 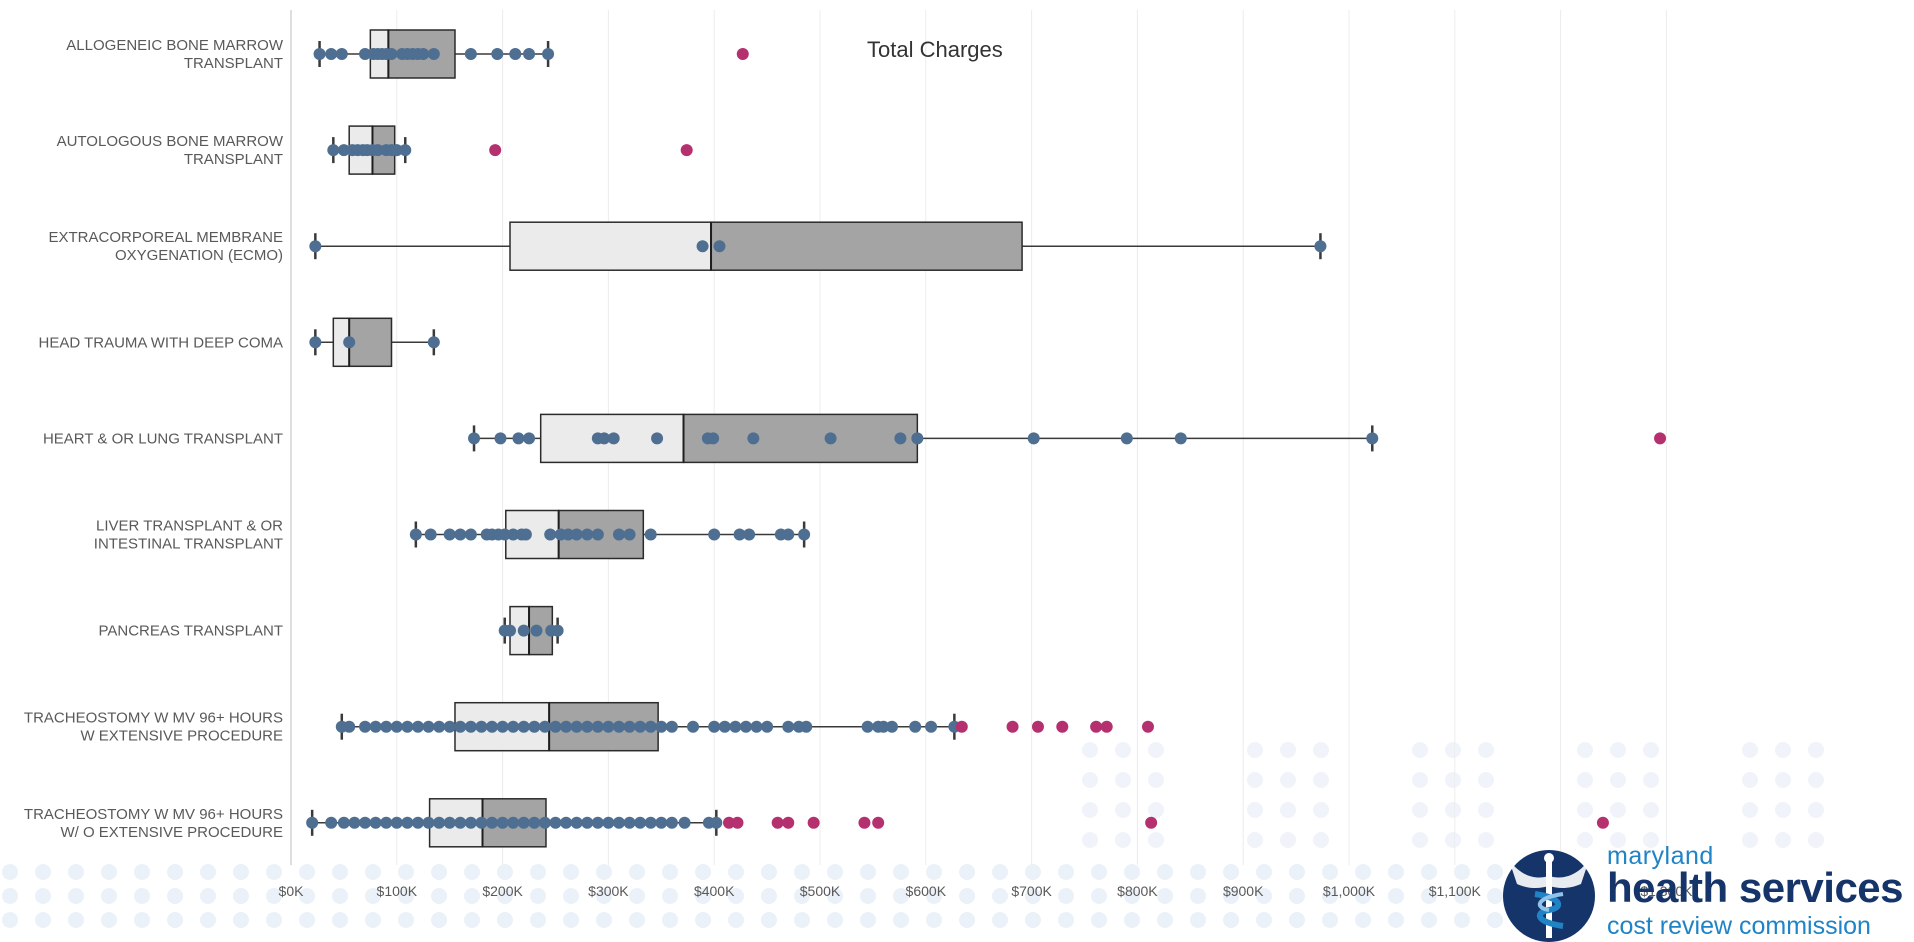 What do you see at coordinates (181, 736) in the screenshot?
I see `category-label-line: W EXTENSIVE PROCEDURE` at bounding box center [181, 736].